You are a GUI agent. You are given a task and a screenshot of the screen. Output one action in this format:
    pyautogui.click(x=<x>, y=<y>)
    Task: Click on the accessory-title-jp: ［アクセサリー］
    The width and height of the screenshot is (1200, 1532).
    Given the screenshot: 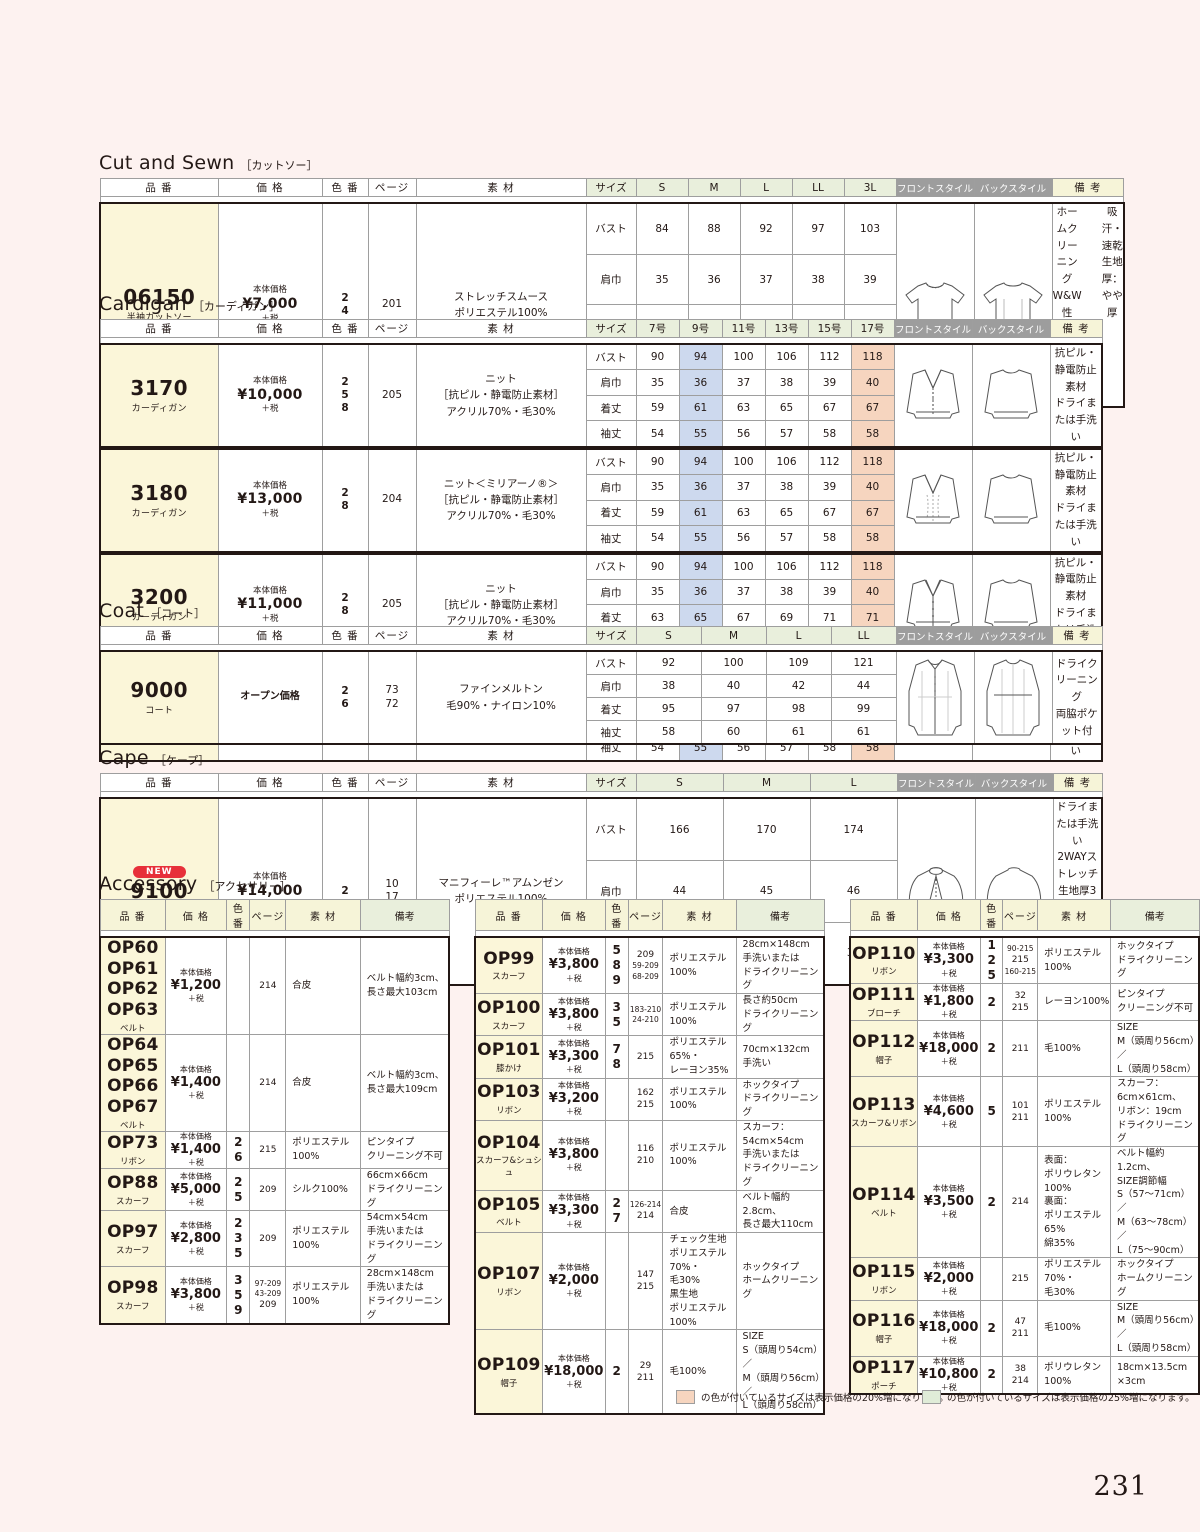 What is the action you would take?
    pyautogui.click(x=247, y=886)
    